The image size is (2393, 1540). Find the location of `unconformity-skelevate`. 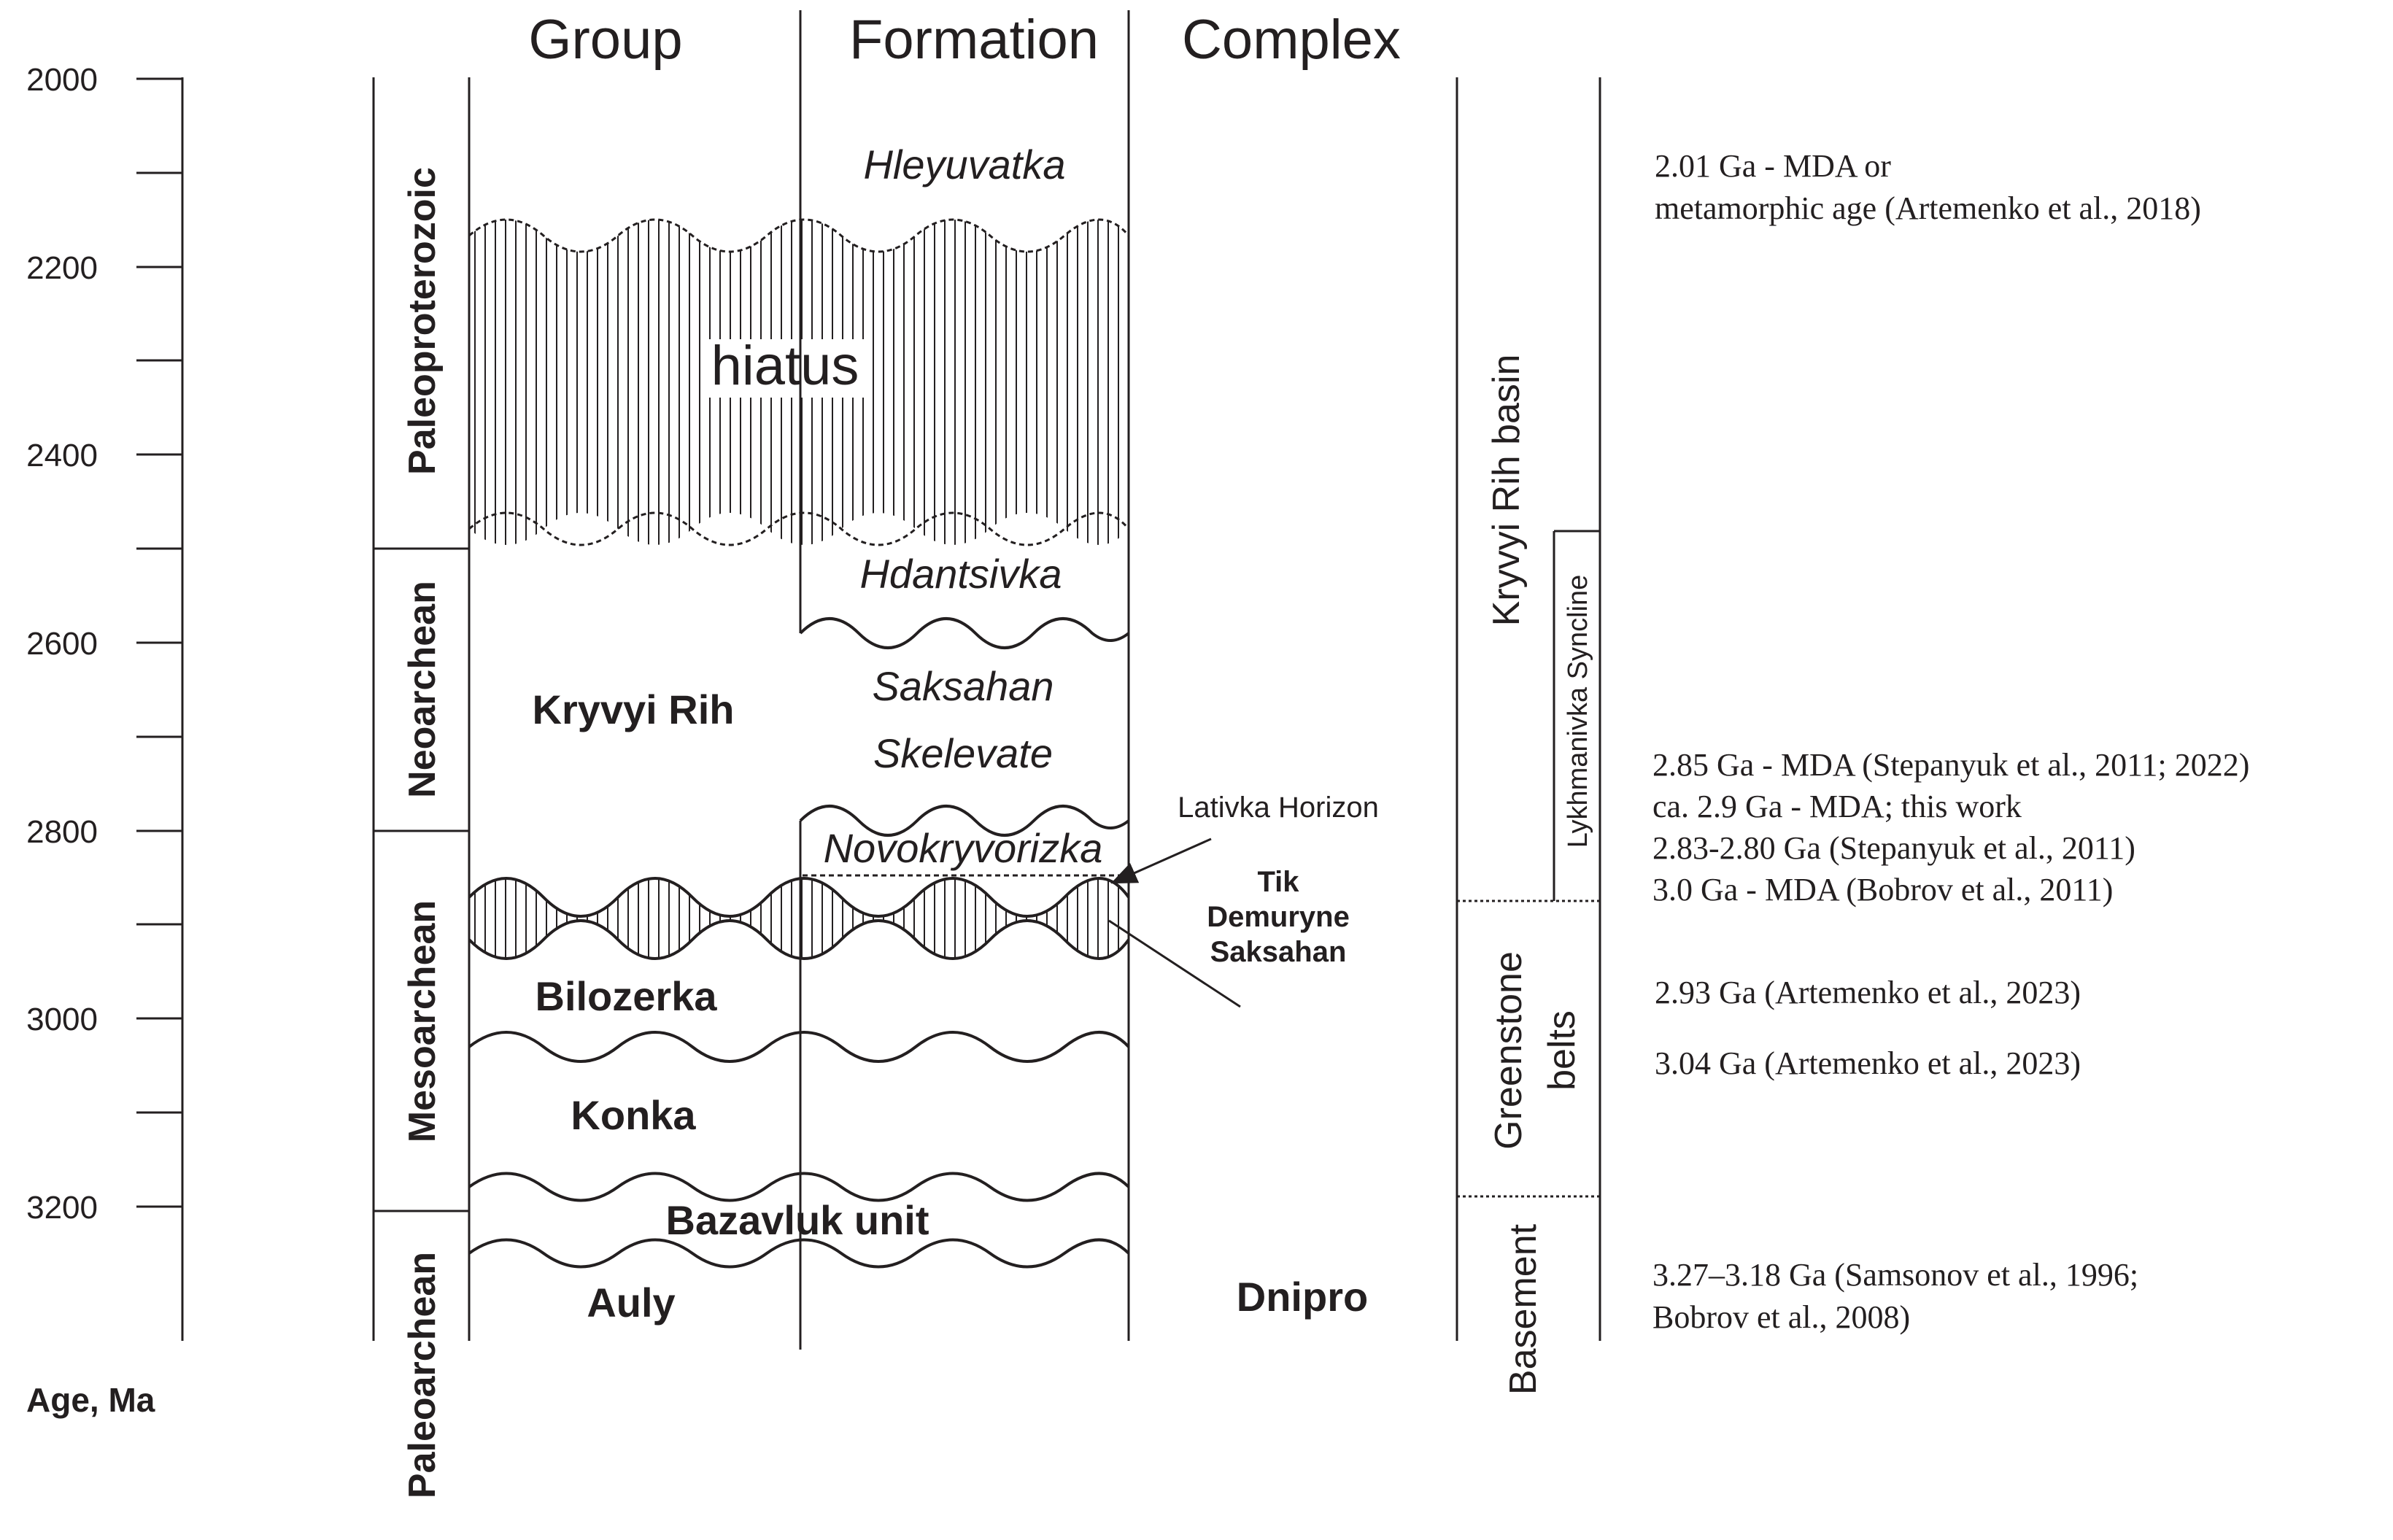

unconformity-skelevate is located at coordinates (965, 821).